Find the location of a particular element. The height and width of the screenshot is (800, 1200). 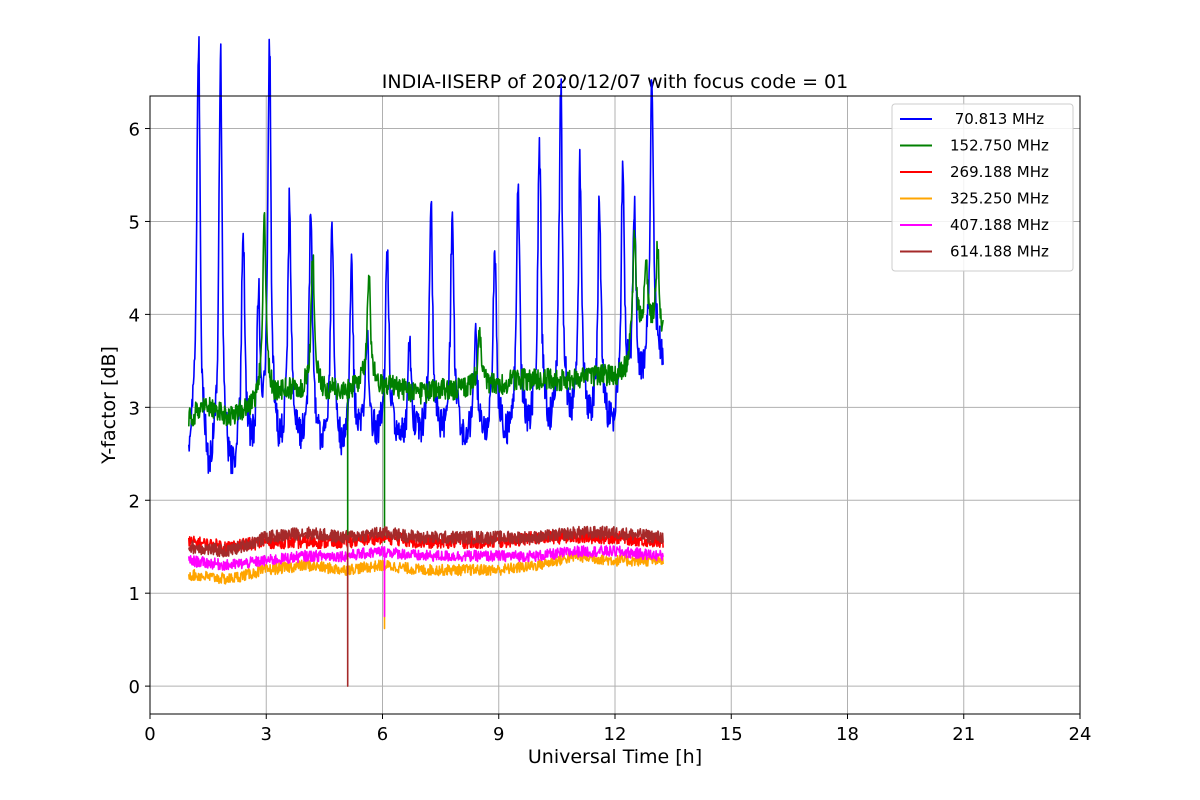

y-tick-label: 3 is located at coordinates (134, 408).